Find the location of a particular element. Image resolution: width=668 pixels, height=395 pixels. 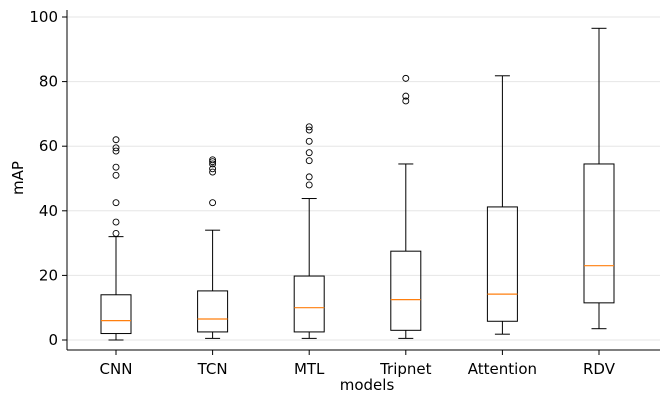

box-tcn is located at coordinates (213, 247).